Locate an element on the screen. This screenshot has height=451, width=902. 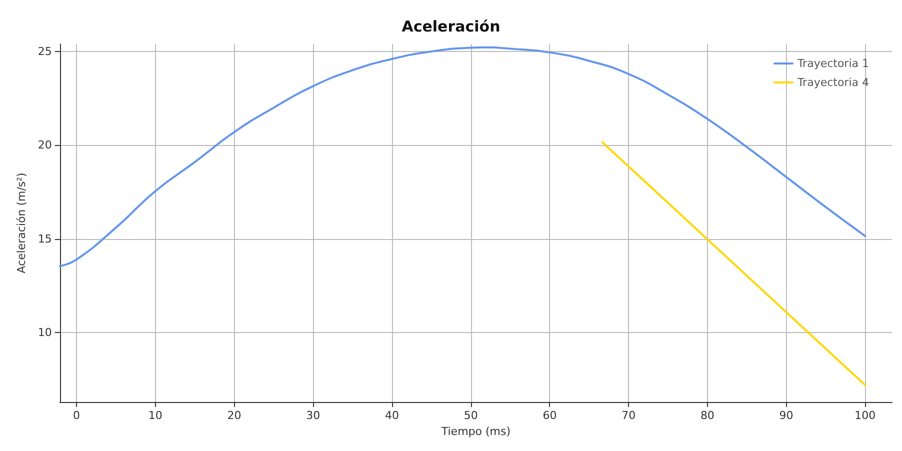
legend-label: Trayectoria 4 is located at coordinates (833, 82).